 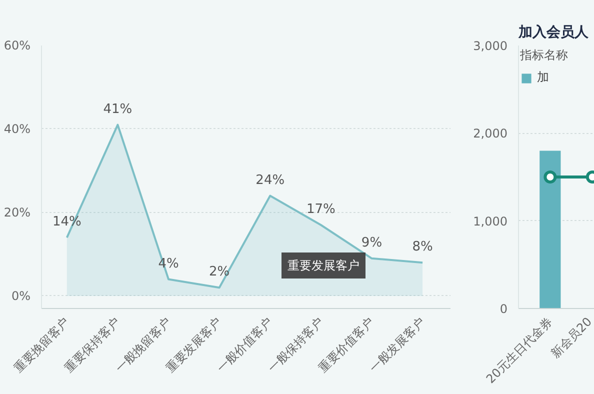 What do you see at coordinates (117, 109) in the screenshot?
I see `text: 41%` at bounding box center [117, 109].